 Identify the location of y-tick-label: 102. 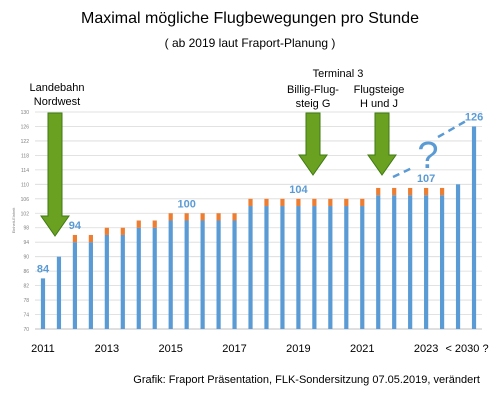
(25, 214).